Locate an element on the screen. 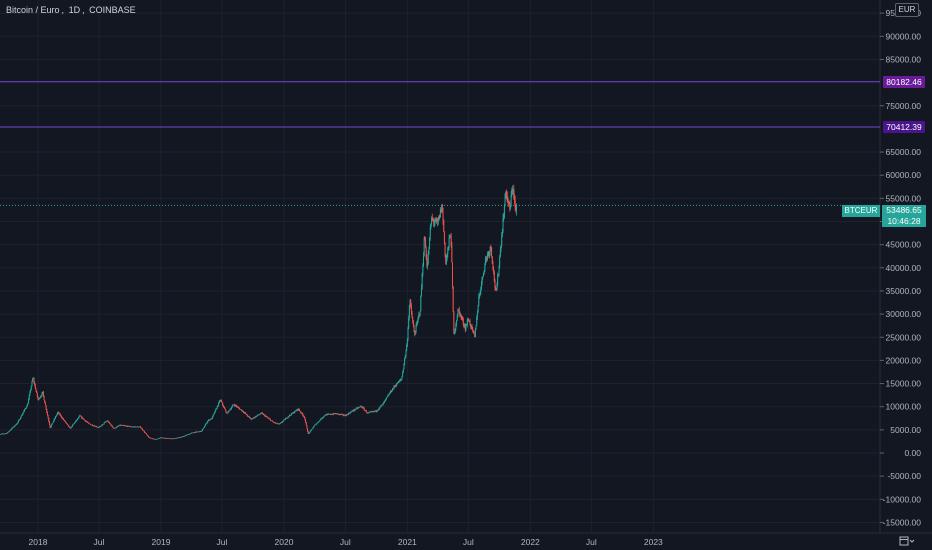 The height and width of the screenshot is (550, 932). level-label-upper: 80182.46 is located at coordinates (904, 82).